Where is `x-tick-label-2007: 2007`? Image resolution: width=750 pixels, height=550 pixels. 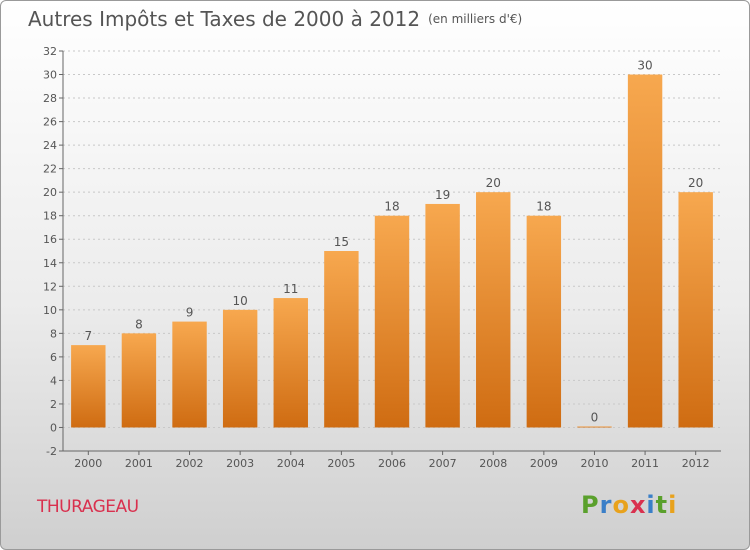
x-tick-label-2007: 2007 is located at coordinates (443, 463).